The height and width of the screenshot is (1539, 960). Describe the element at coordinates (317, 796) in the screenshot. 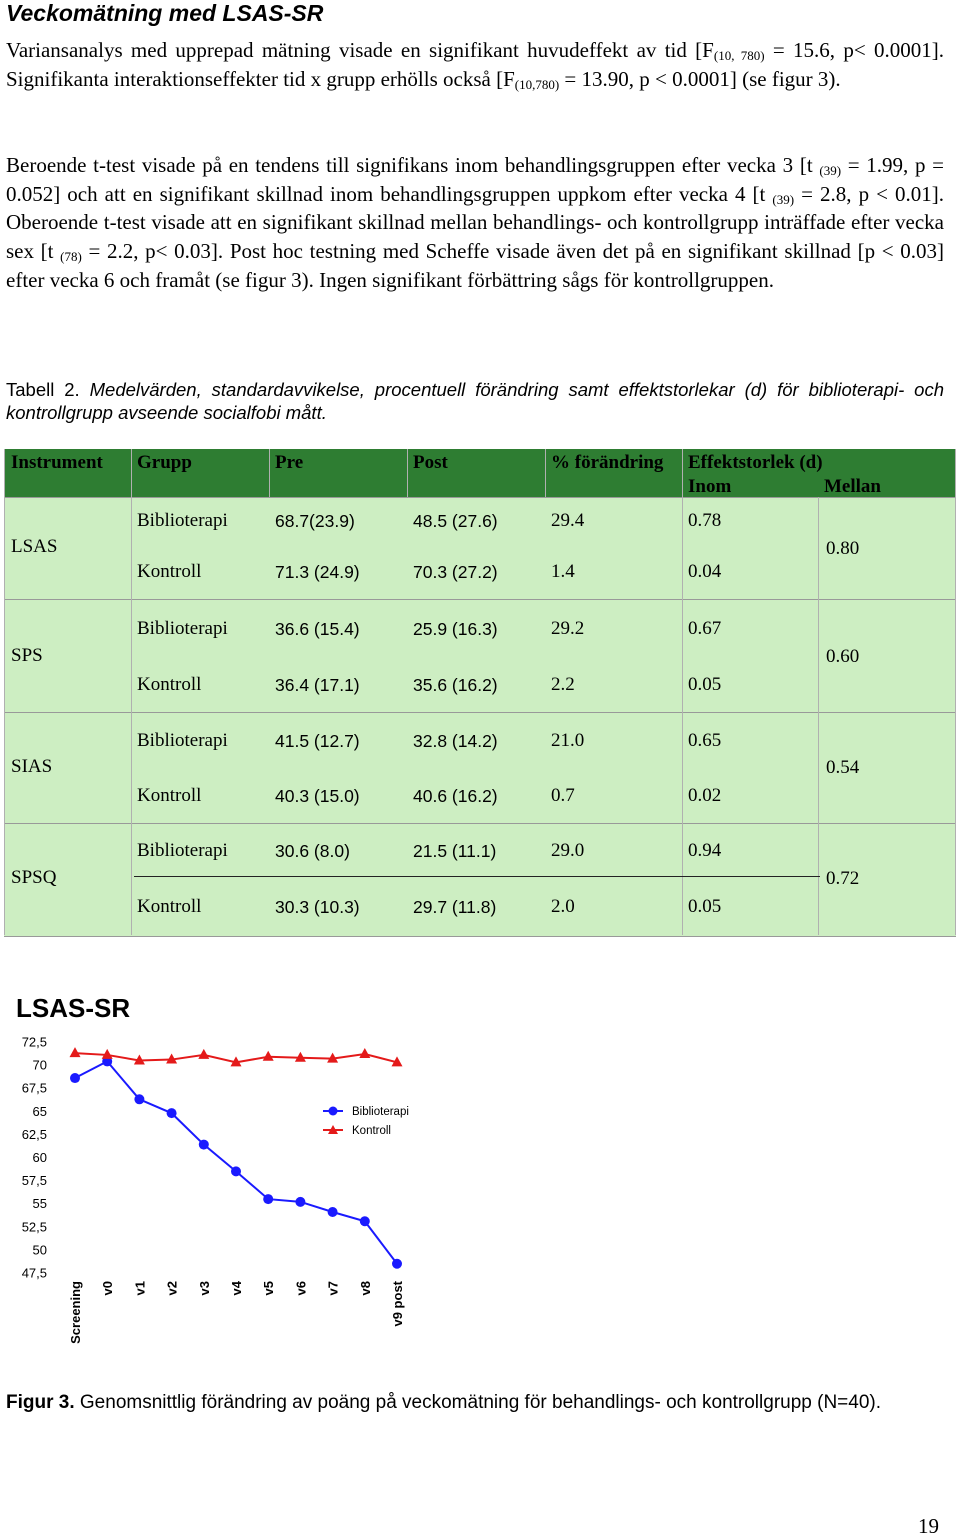

I see `pre-value: 40.3 (15.0)` at that location.